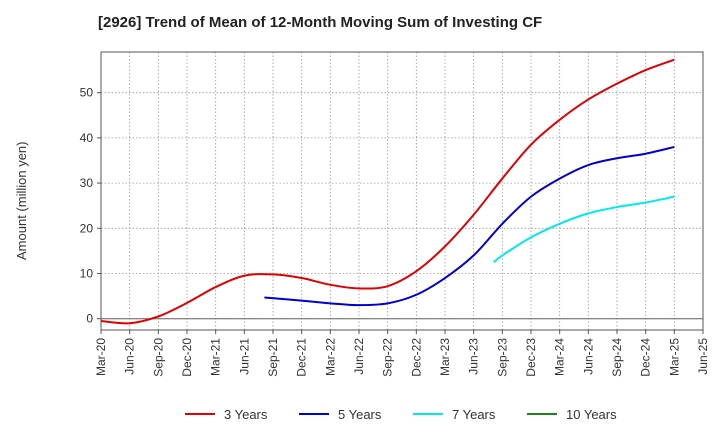 The height and width of the screenshot is (440, 720). I want to click on x-tick-label: Mar-23, so click(445, 357).